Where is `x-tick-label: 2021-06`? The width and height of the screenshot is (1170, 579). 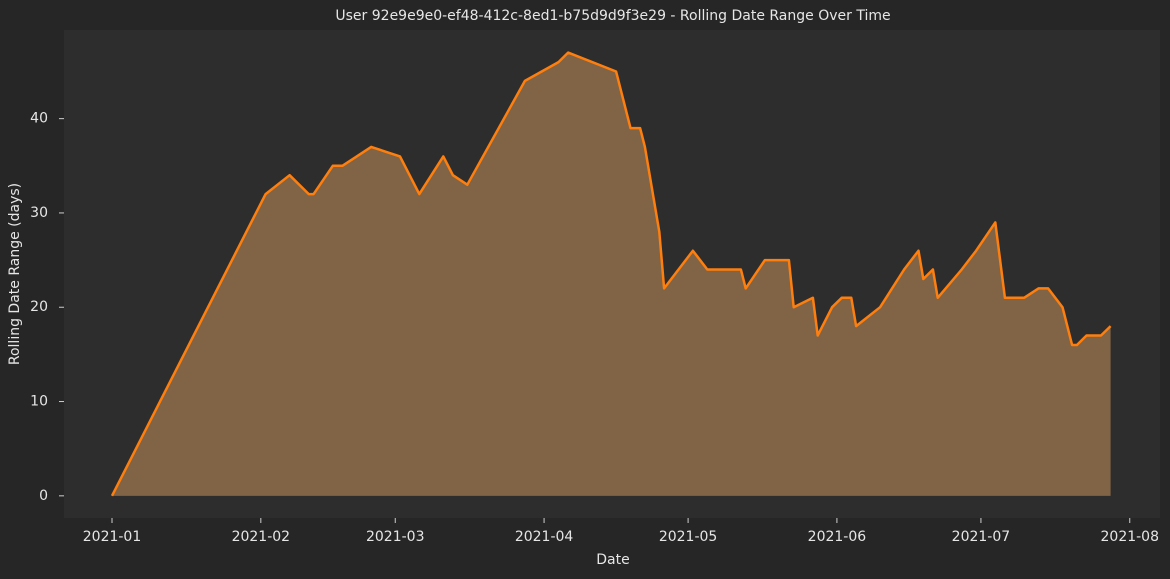
x-tick-label: 2021-06 is located at coordinates (837, 537).